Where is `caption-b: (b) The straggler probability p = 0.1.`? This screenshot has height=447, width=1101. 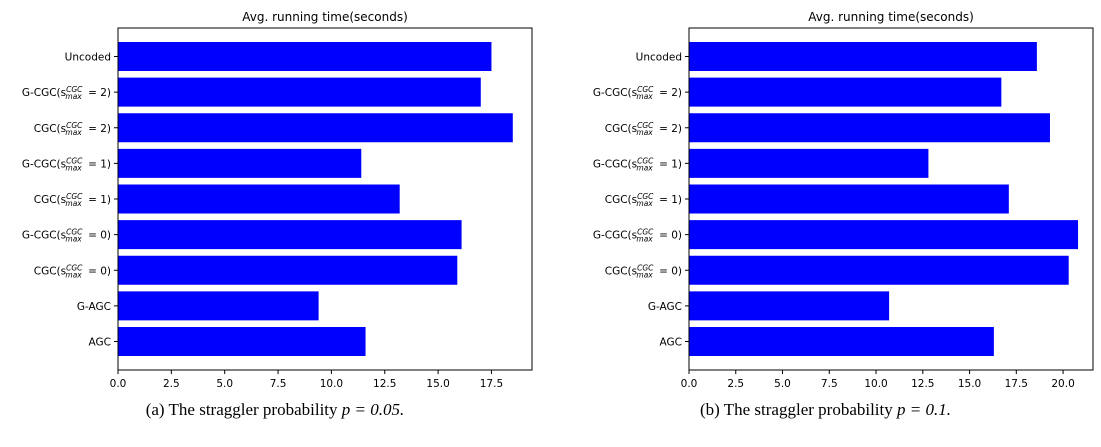
caption-b: (b) The straggler probability p = 0.1. is located at coordinates (825, 410).